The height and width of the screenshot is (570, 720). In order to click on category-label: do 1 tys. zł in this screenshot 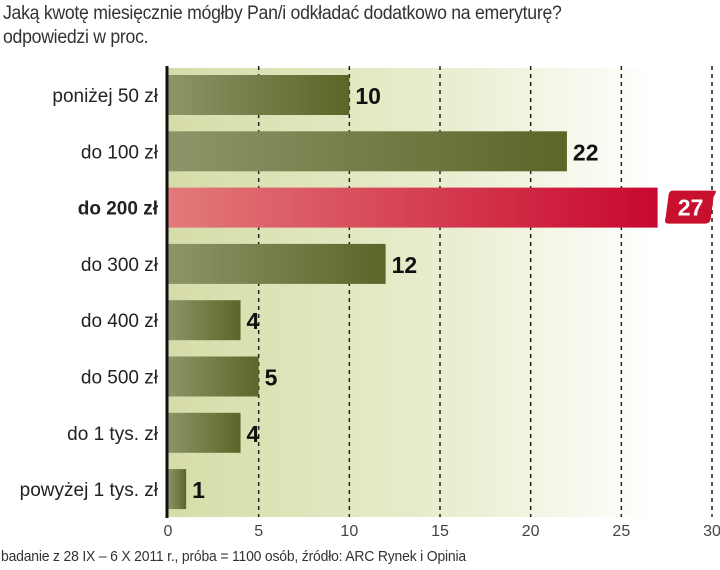, I will do `click(113, 434)`.